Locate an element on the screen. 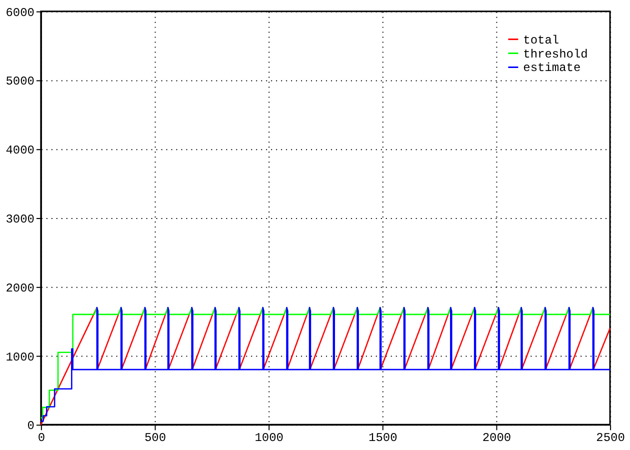 The image size is (630, 450). y-tick-label: 4000 is located at coordinates (20, 151).